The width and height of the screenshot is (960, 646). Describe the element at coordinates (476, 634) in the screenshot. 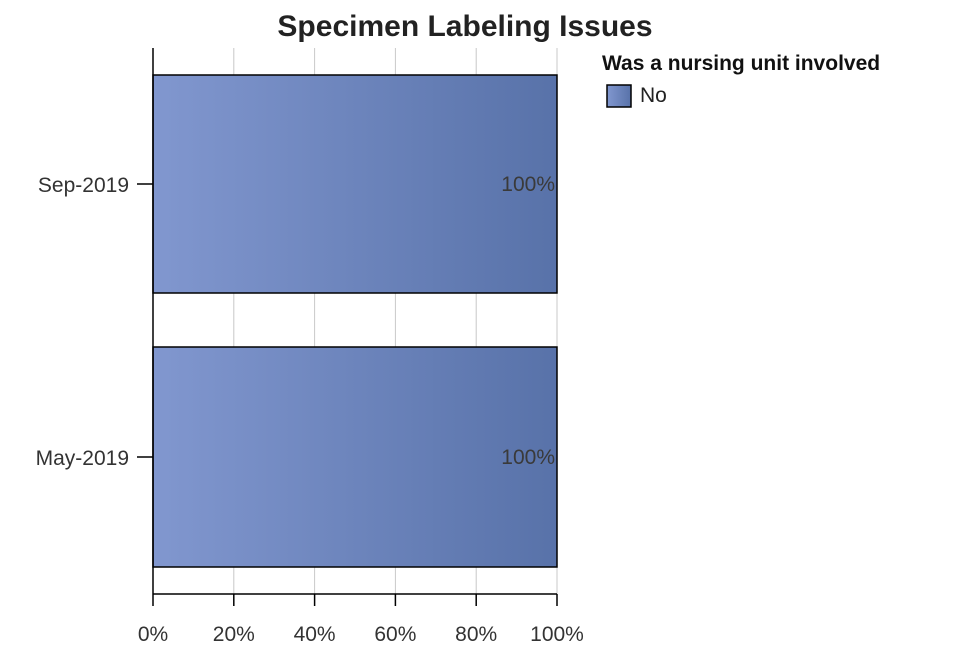

I see `x-tick-label-4: 80%` at that location.